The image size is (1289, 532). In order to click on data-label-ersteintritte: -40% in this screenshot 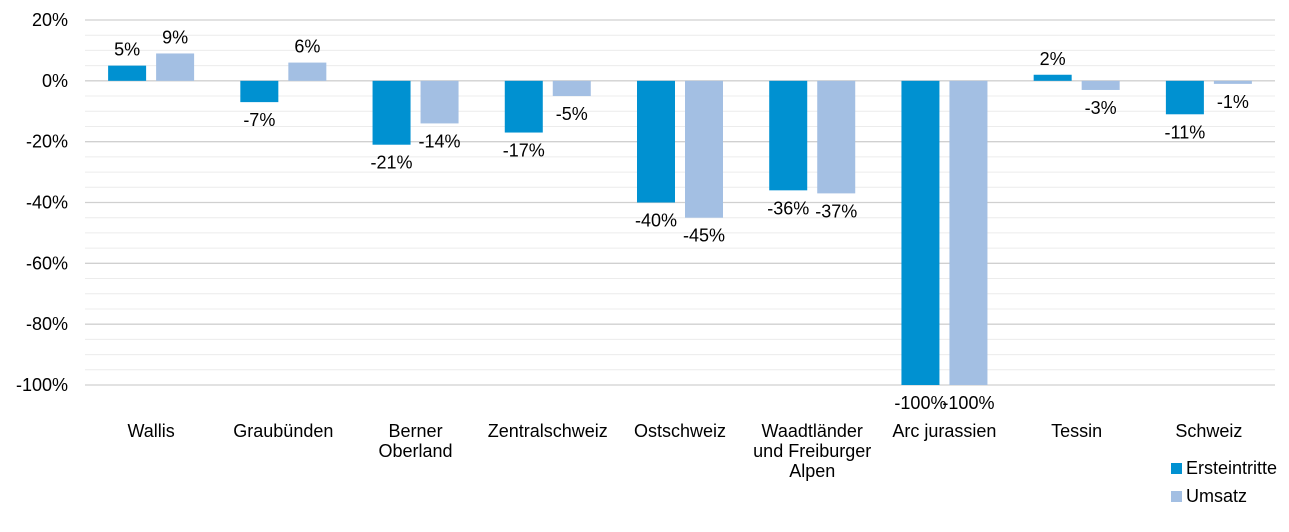, I will do `click(656, 221)`.